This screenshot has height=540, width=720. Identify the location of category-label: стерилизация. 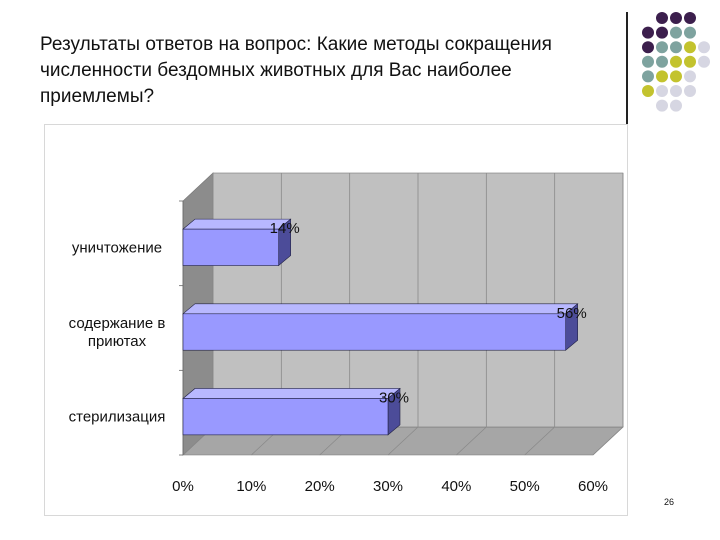
(117, 417).